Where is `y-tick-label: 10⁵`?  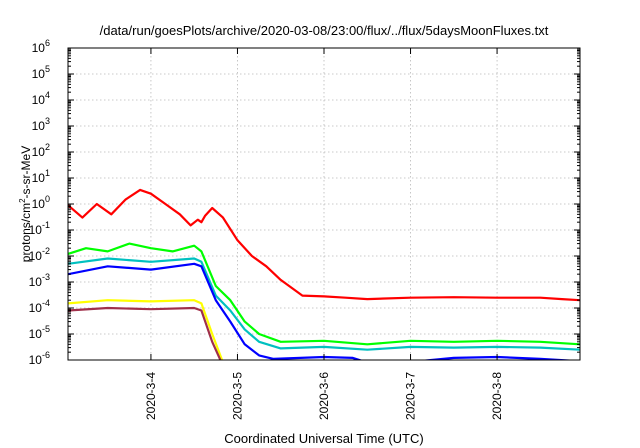 y-tick-label: 10⁵ is located at coordinates (41, 72).